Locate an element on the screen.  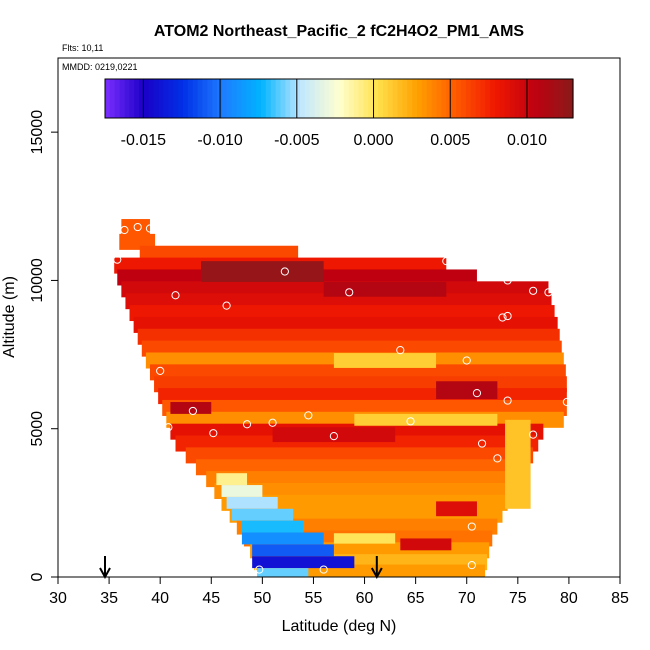
y-tick-label: 15000 is located at coordinates (37, 132).